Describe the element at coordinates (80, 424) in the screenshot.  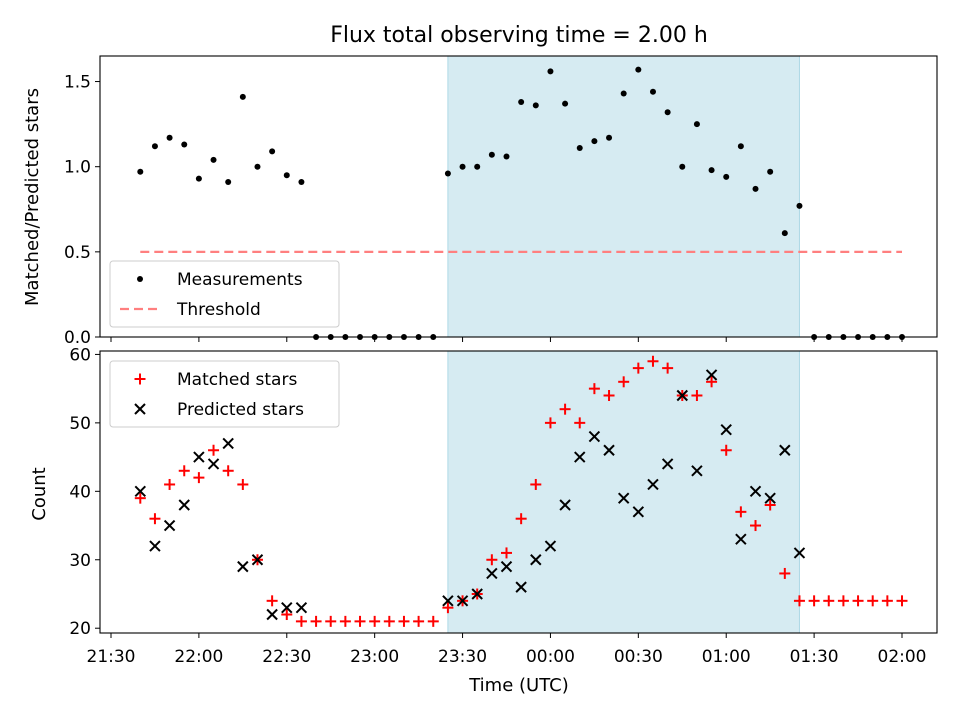
I see `y-tick-label: 50` at that location.